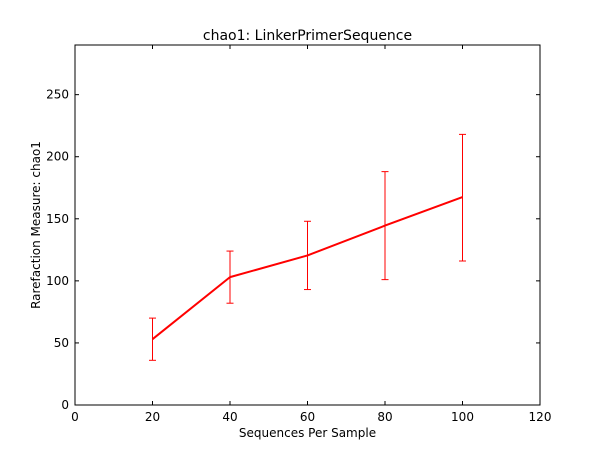  What do you see at coordinates (65, 405) in the screenshot?
I see `y-tick-label: 0` at bounding box center [65, 405].